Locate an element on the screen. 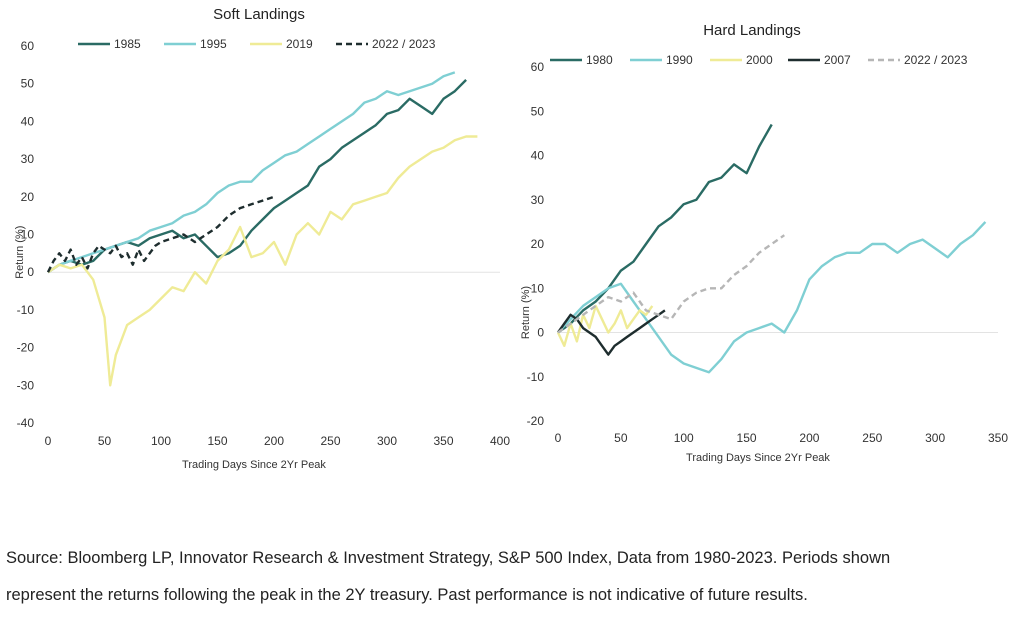 This screenshot has width=1035, height=620. x-tick-label: 400 is located at coordinates (500, 441).